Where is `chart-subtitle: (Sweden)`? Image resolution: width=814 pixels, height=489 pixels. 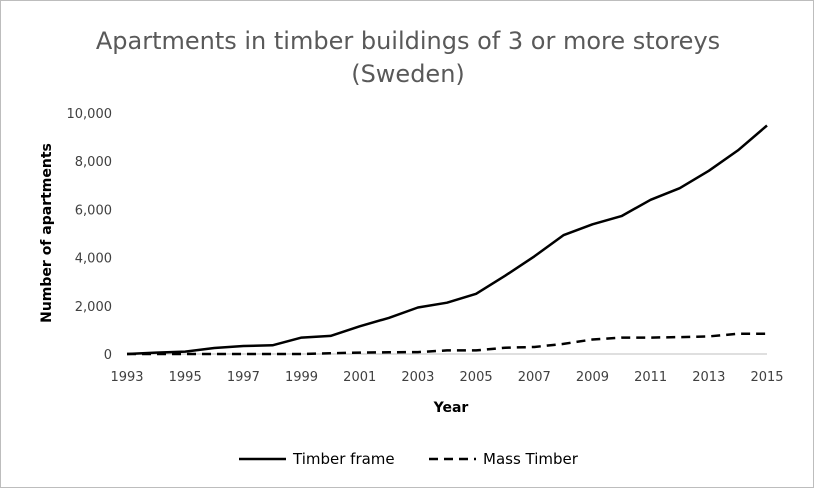
chart-subtitle: (Sweden) is located at coordinates (408, 74).